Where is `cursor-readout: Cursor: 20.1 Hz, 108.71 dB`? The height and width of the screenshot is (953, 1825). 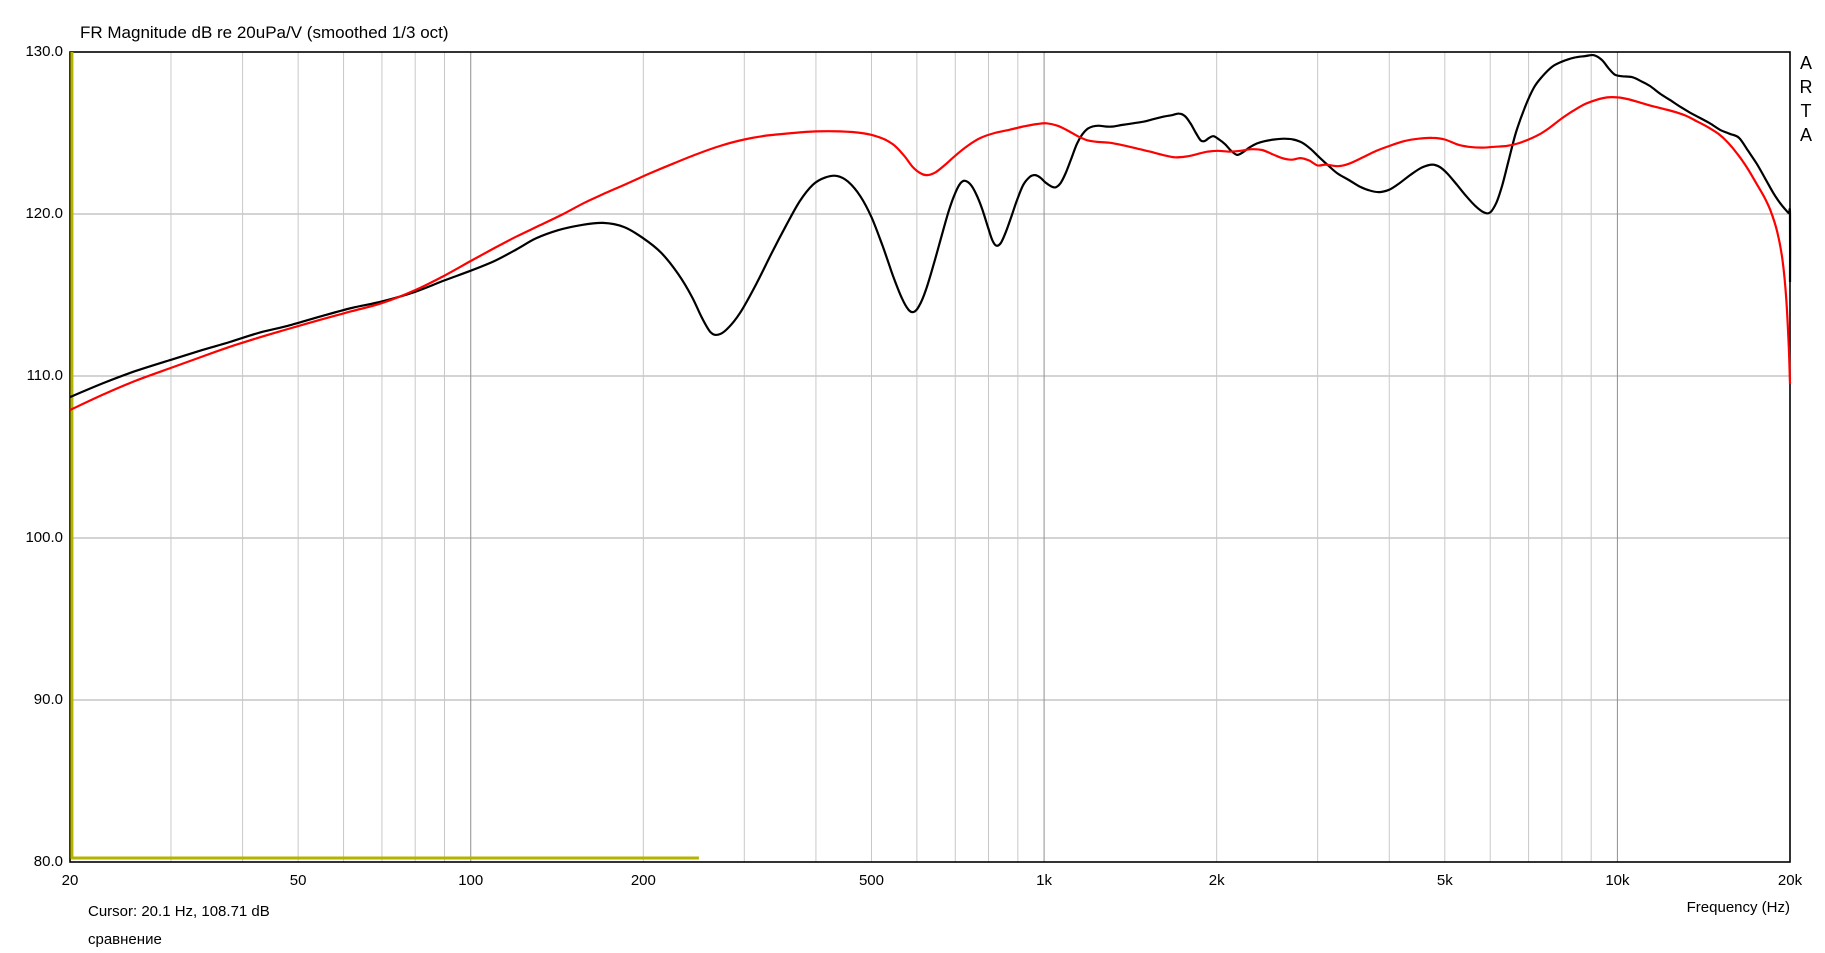
cursor-readout: Cursor: 20.1 Hz, 108.71 dB is located at coordinates (179, 911).